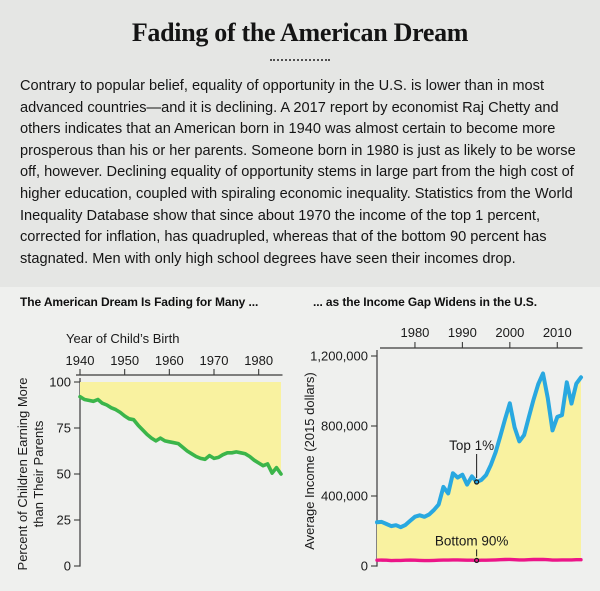 Image resolution: width=600 pixels, height=591 pixels. What do you see at coordinates (64, 474) in the screenshot?
I see `y-tick-label: 50` at bounding box center [64, 474].